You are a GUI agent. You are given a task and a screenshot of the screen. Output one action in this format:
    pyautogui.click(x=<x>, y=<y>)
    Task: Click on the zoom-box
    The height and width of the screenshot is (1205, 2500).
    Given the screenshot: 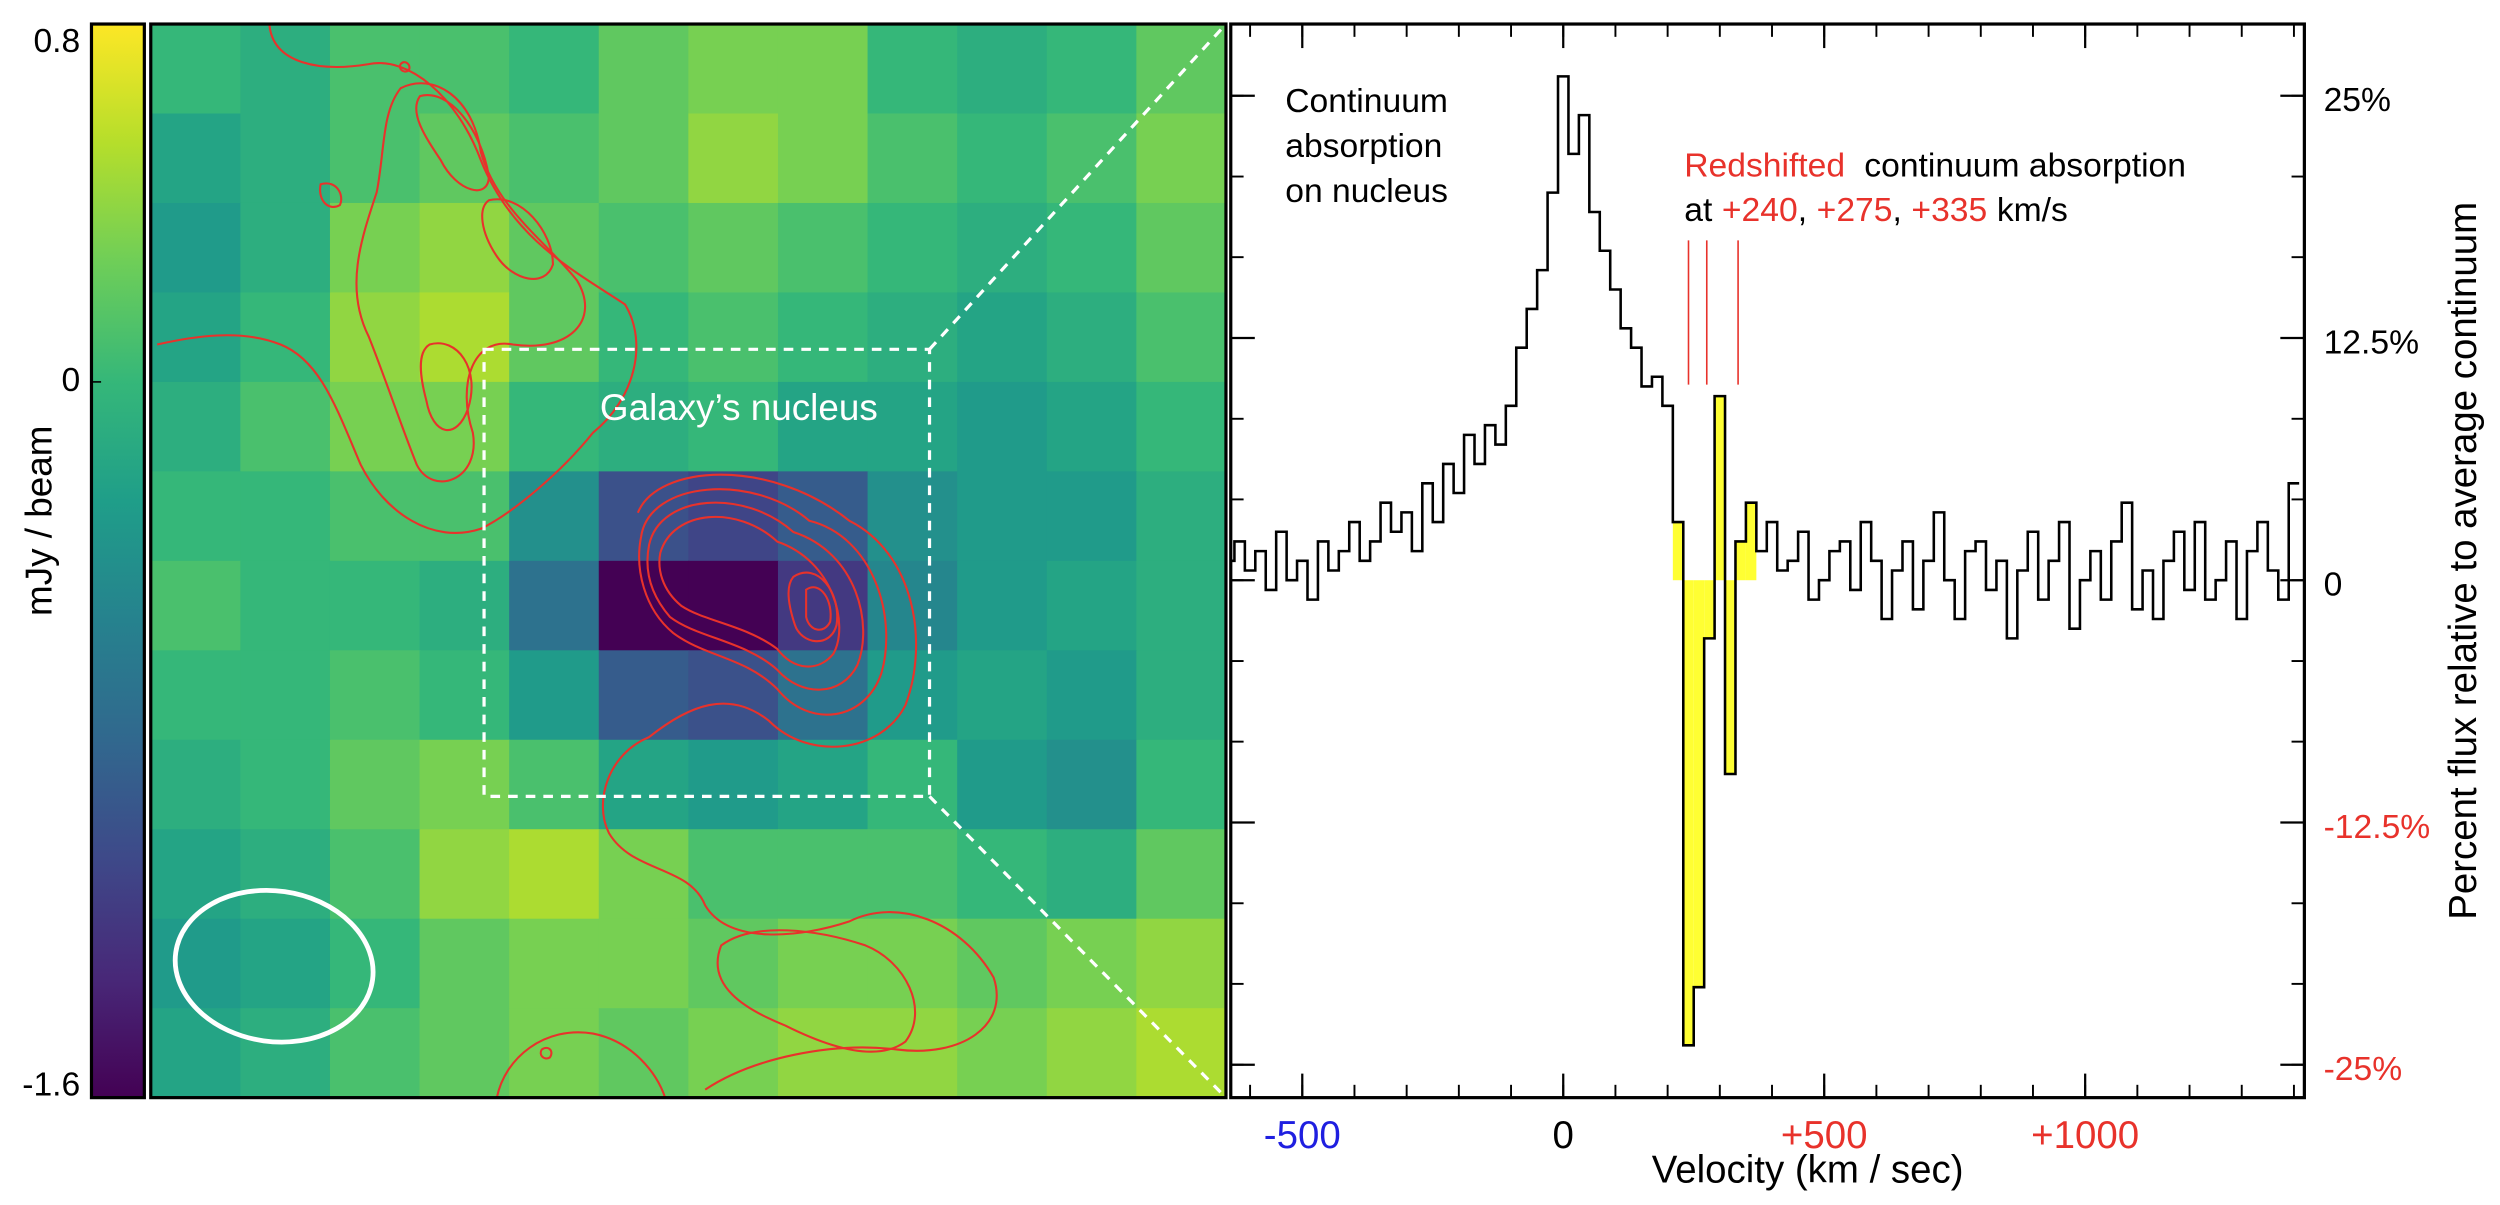 What is the action you would take?
    pyautogui.click(x=707, y=572)
    